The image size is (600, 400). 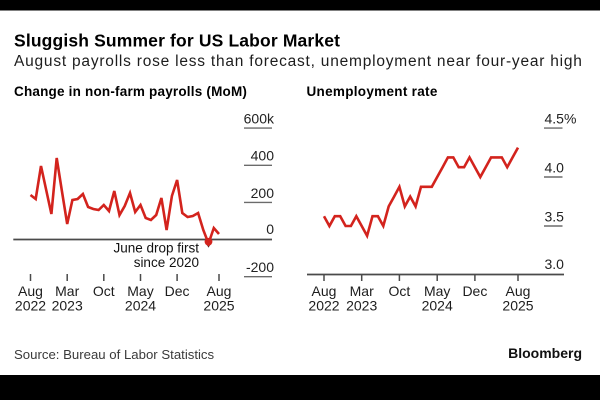 I want to click on svg-text:Source: Bureau of Labor Statis: Source: Bureau of Labor Statistics, so click(x=114, y=354).